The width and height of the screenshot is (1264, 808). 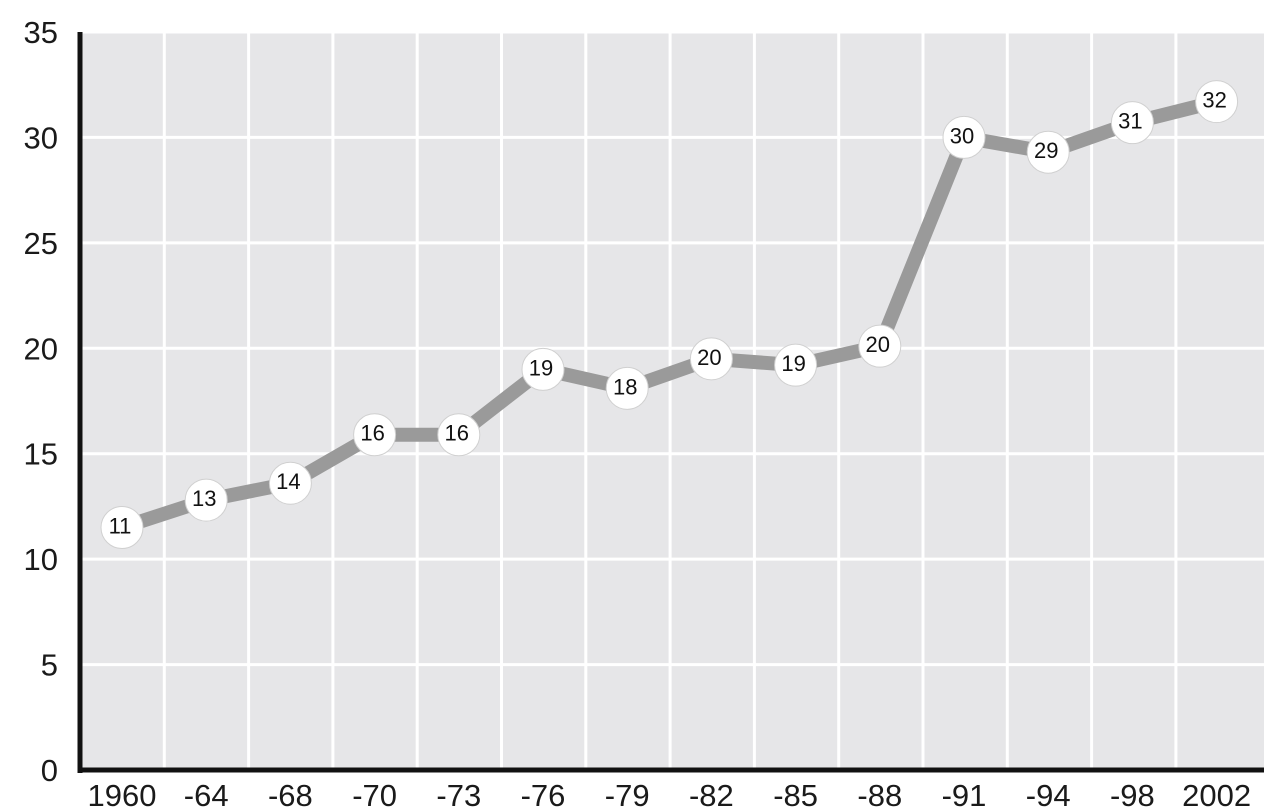 What do you see at coordinates (964, 793) in the screenshot?
I see `x-tick-label: -91` at bounding box center [964, 793].